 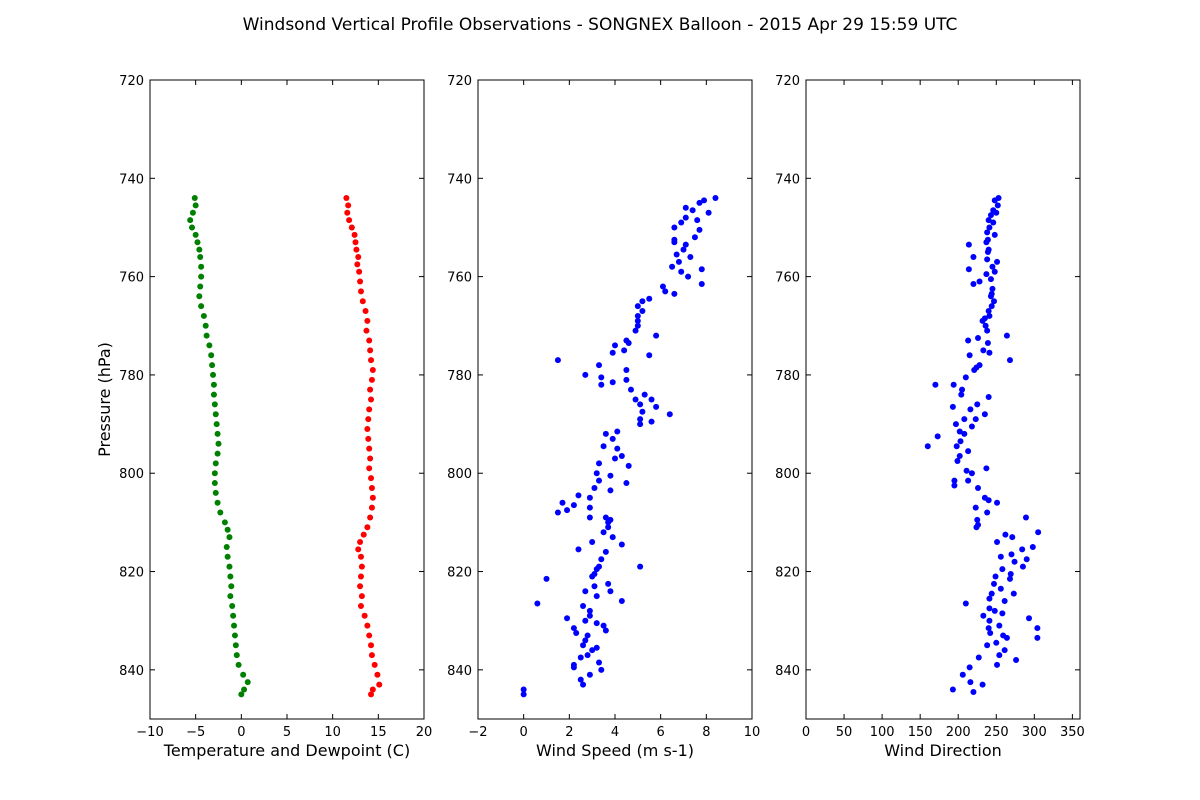 What do you see at coordinates (459, 278) in the screenshot?
I see `y-tick-label: 760` at bounding box center [459, 278].